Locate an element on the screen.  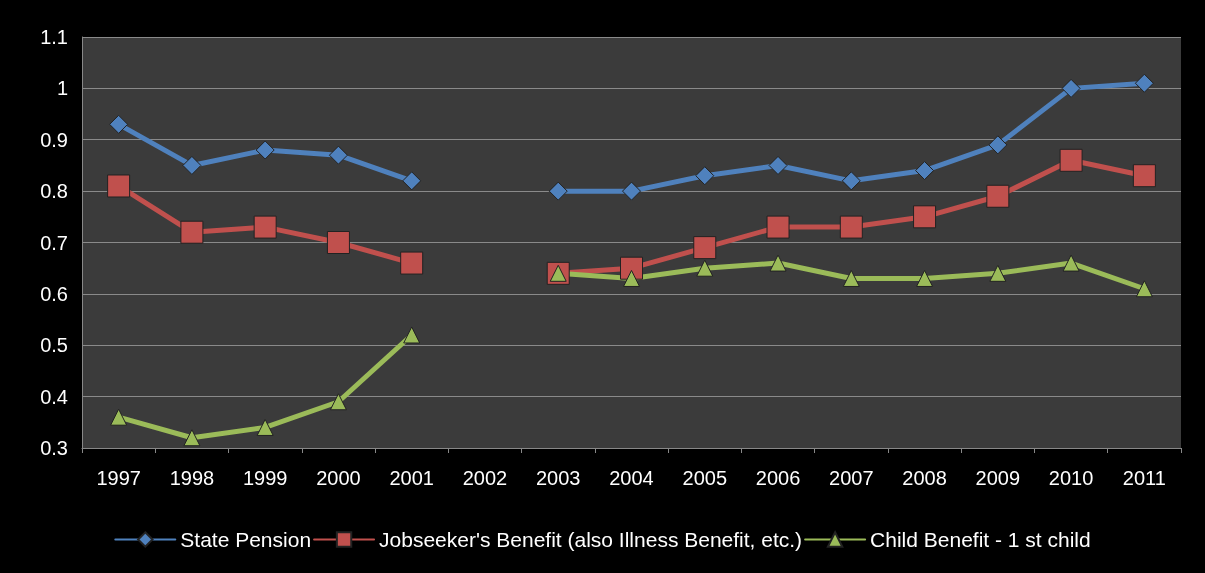
y-tick-label: 0.9 is located at coordinates (54, 139).